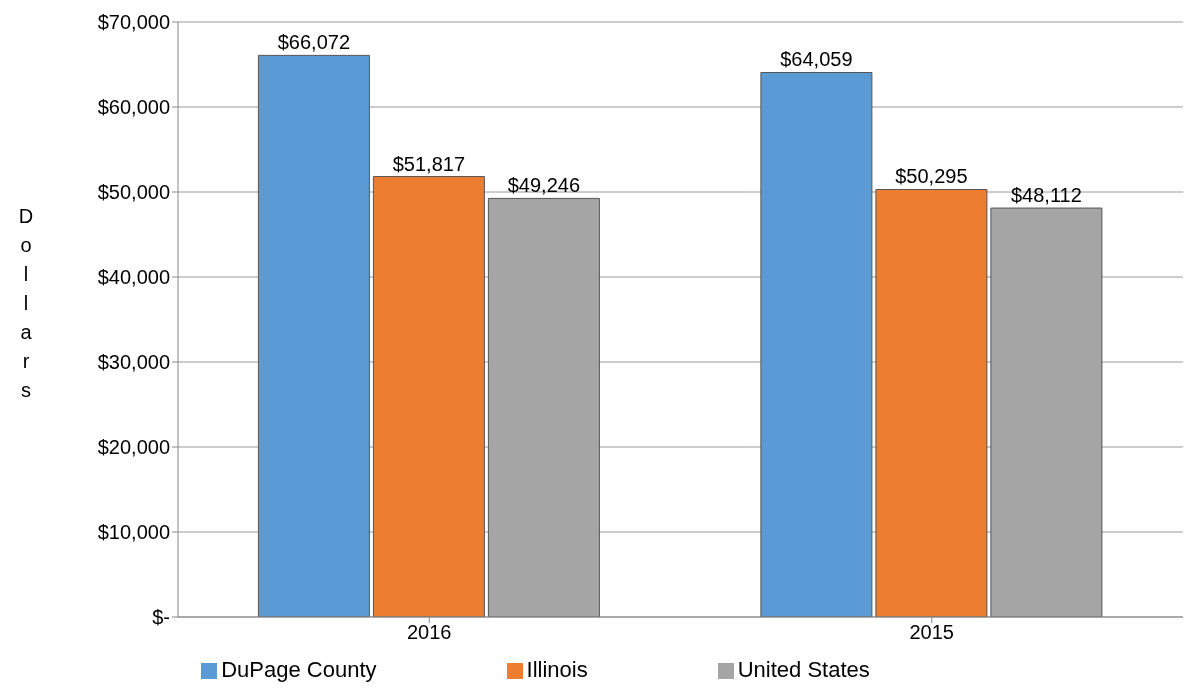 The height and width of the screenshot is (691, 1191). I want to click on x-tick-label: 2016, so click(429, 632).